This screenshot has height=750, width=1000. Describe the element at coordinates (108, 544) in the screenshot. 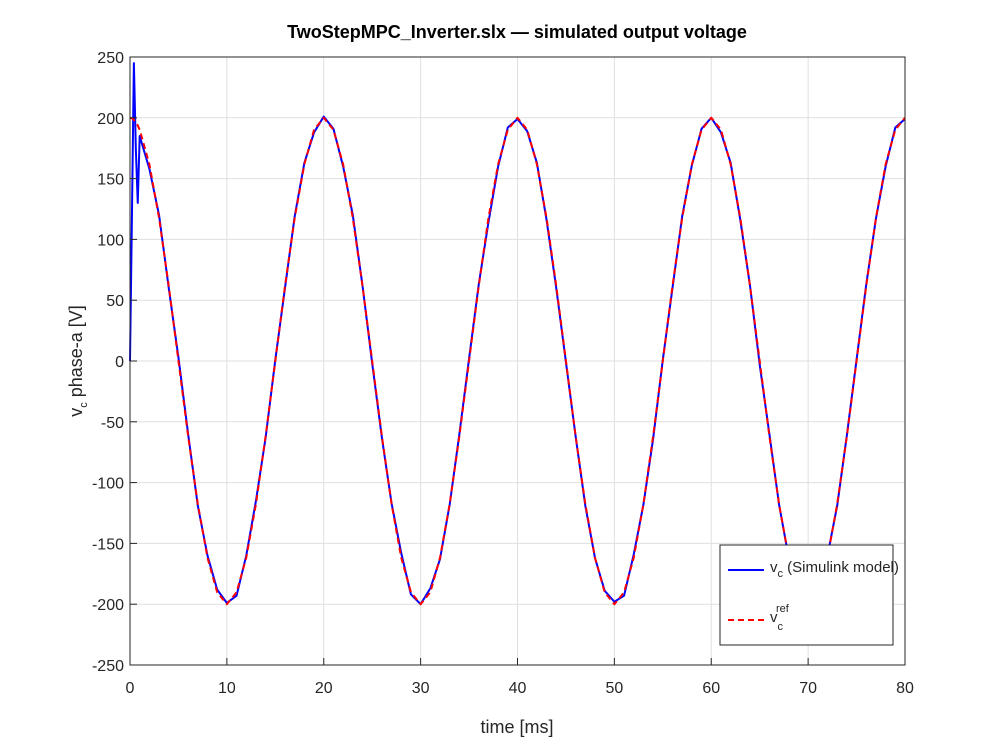

I see `y-tick-label: -150` at that location.